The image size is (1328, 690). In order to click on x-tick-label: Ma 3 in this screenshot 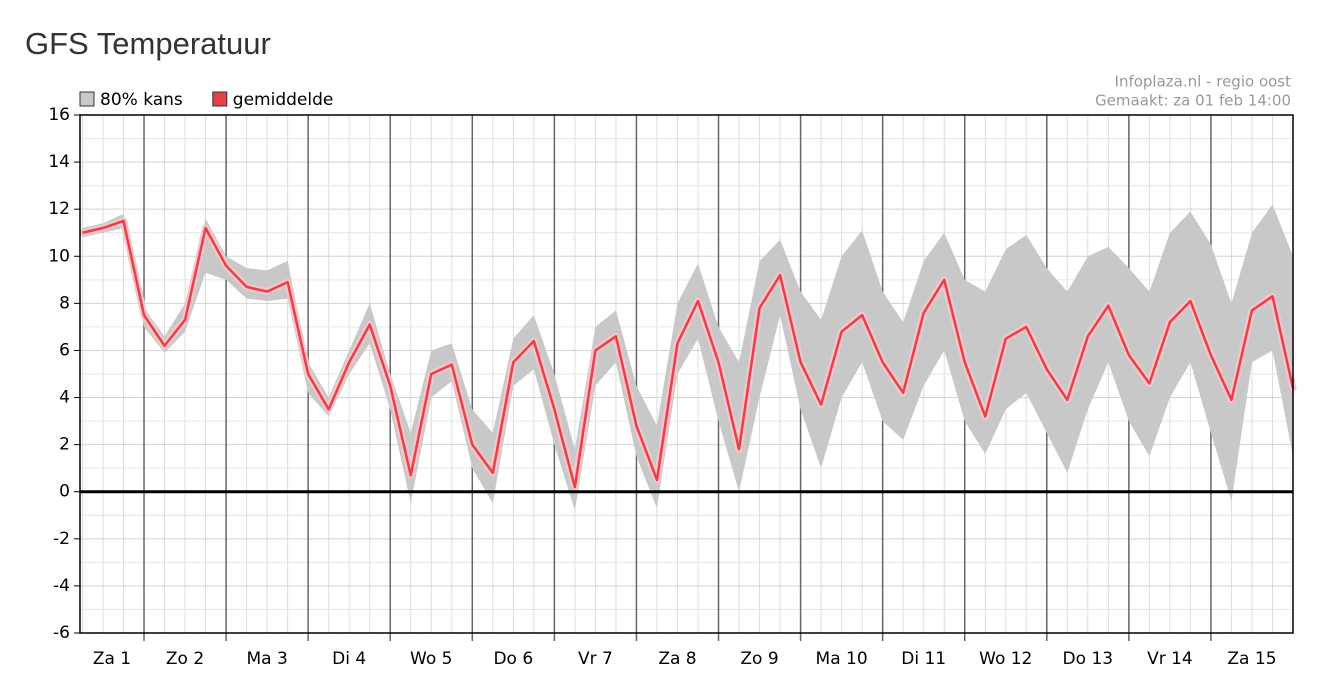, I will do `click(266, 659)`.